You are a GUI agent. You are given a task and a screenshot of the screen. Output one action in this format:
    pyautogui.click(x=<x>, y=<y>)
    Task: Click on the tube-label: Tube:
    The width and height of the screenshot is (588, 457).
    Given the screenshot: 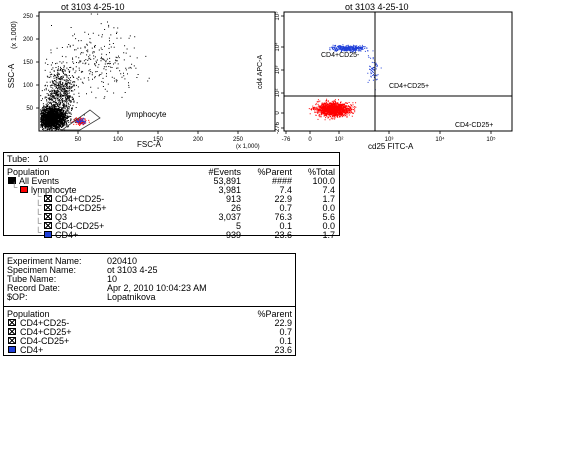 What is the action you would take?
    pyautogui.click(x=18, y=159)
    